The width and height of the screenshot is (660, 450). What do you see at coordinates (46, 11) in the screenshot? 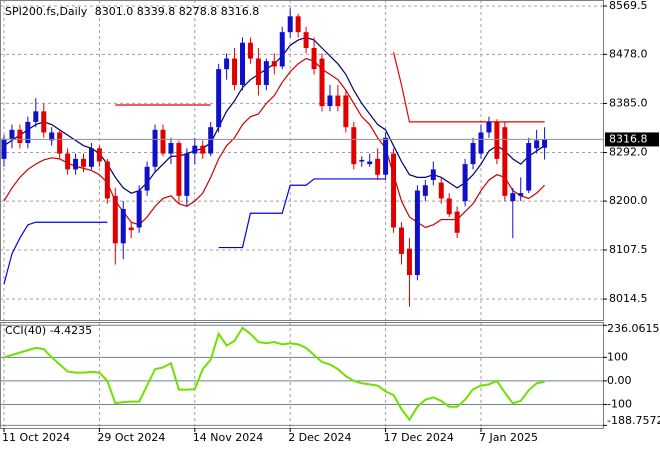
I see `symbol: SPI200.fs,Daily` at bounding box center [46, 11].